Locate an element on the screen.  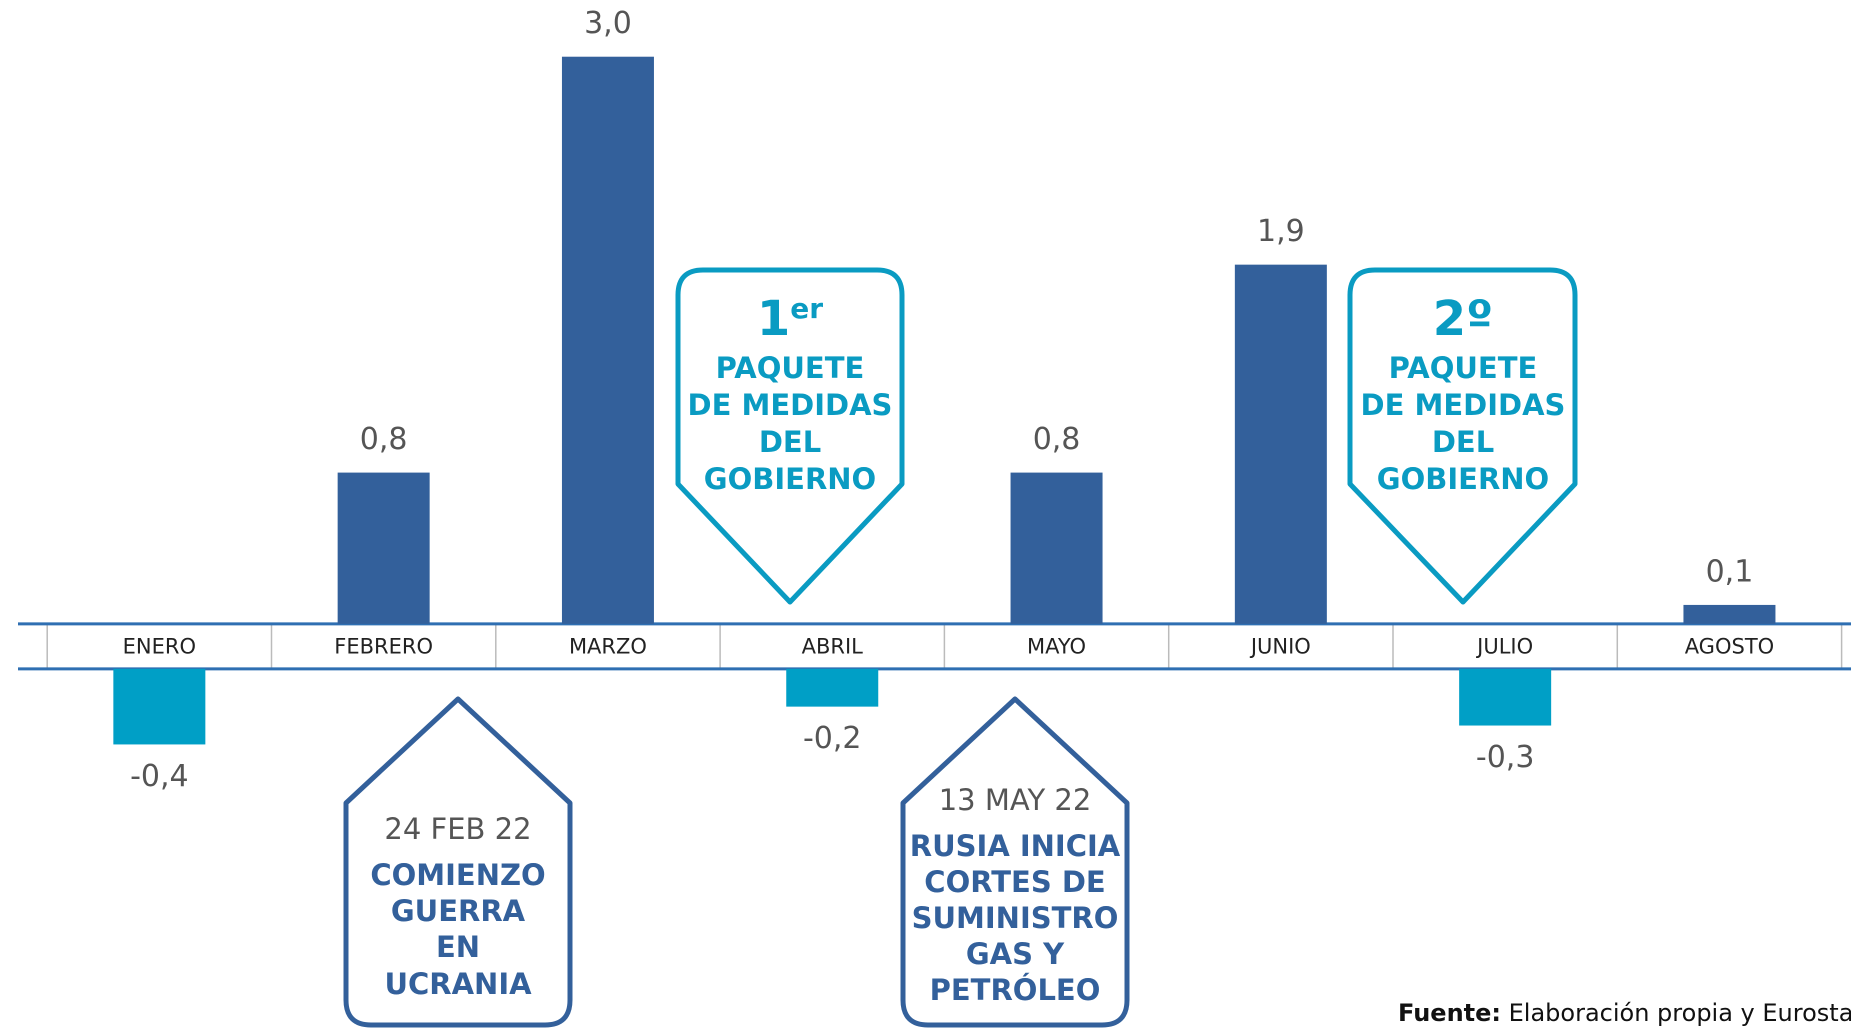
value-label: 0,1 is located at coordinates (1730, 571).